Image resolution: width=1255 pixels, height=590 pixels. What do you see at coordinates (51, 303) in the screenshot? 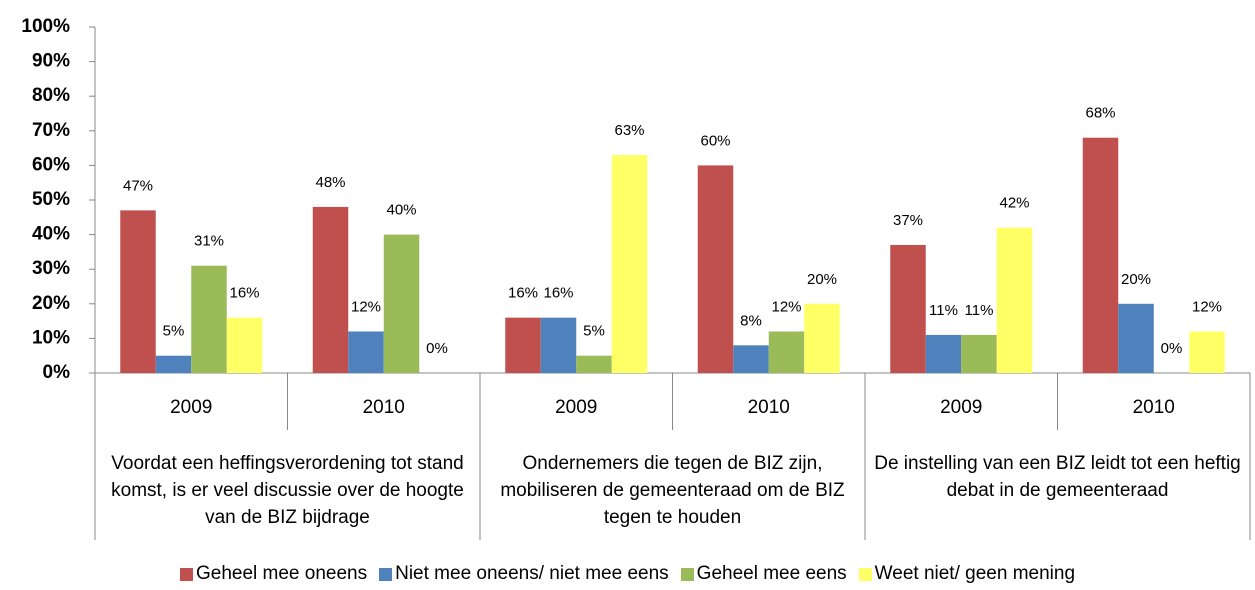
I see `y-tick-label: 20%` at bounding box center [51, 303].